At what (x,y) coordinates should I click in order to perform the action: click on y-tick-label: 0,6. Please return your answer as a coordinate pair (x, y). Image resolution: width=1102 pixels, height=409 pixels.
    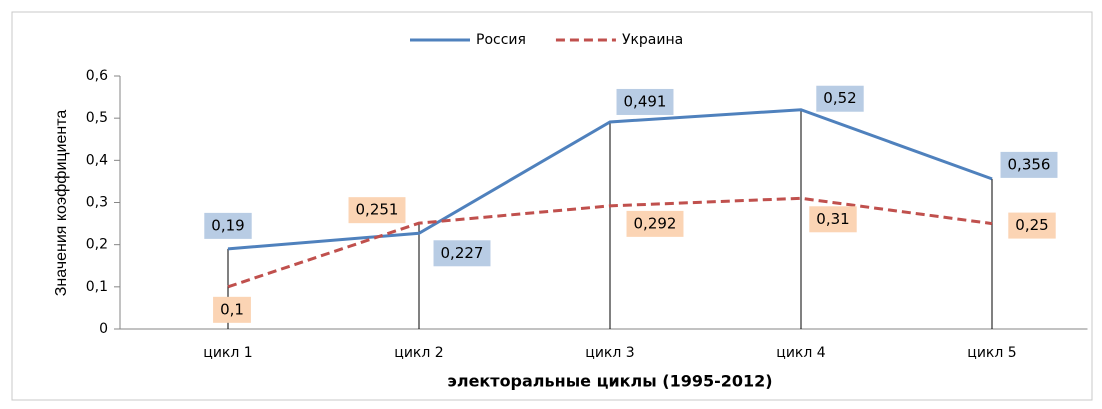
    Looking at the image, I should click on (97, 76).